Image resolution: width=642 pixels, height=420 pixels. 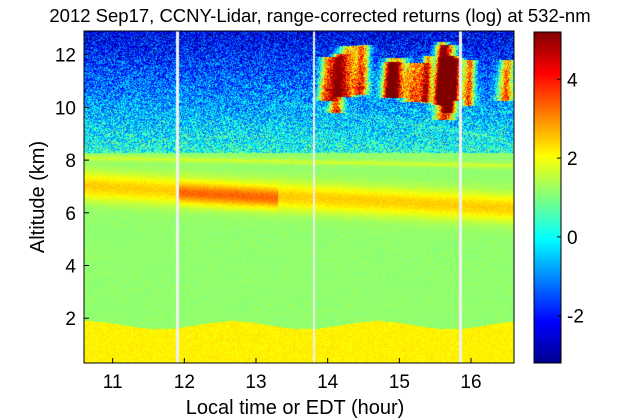 I want to click on colorbar-tick-label: 0, so click(x=572, y=238).